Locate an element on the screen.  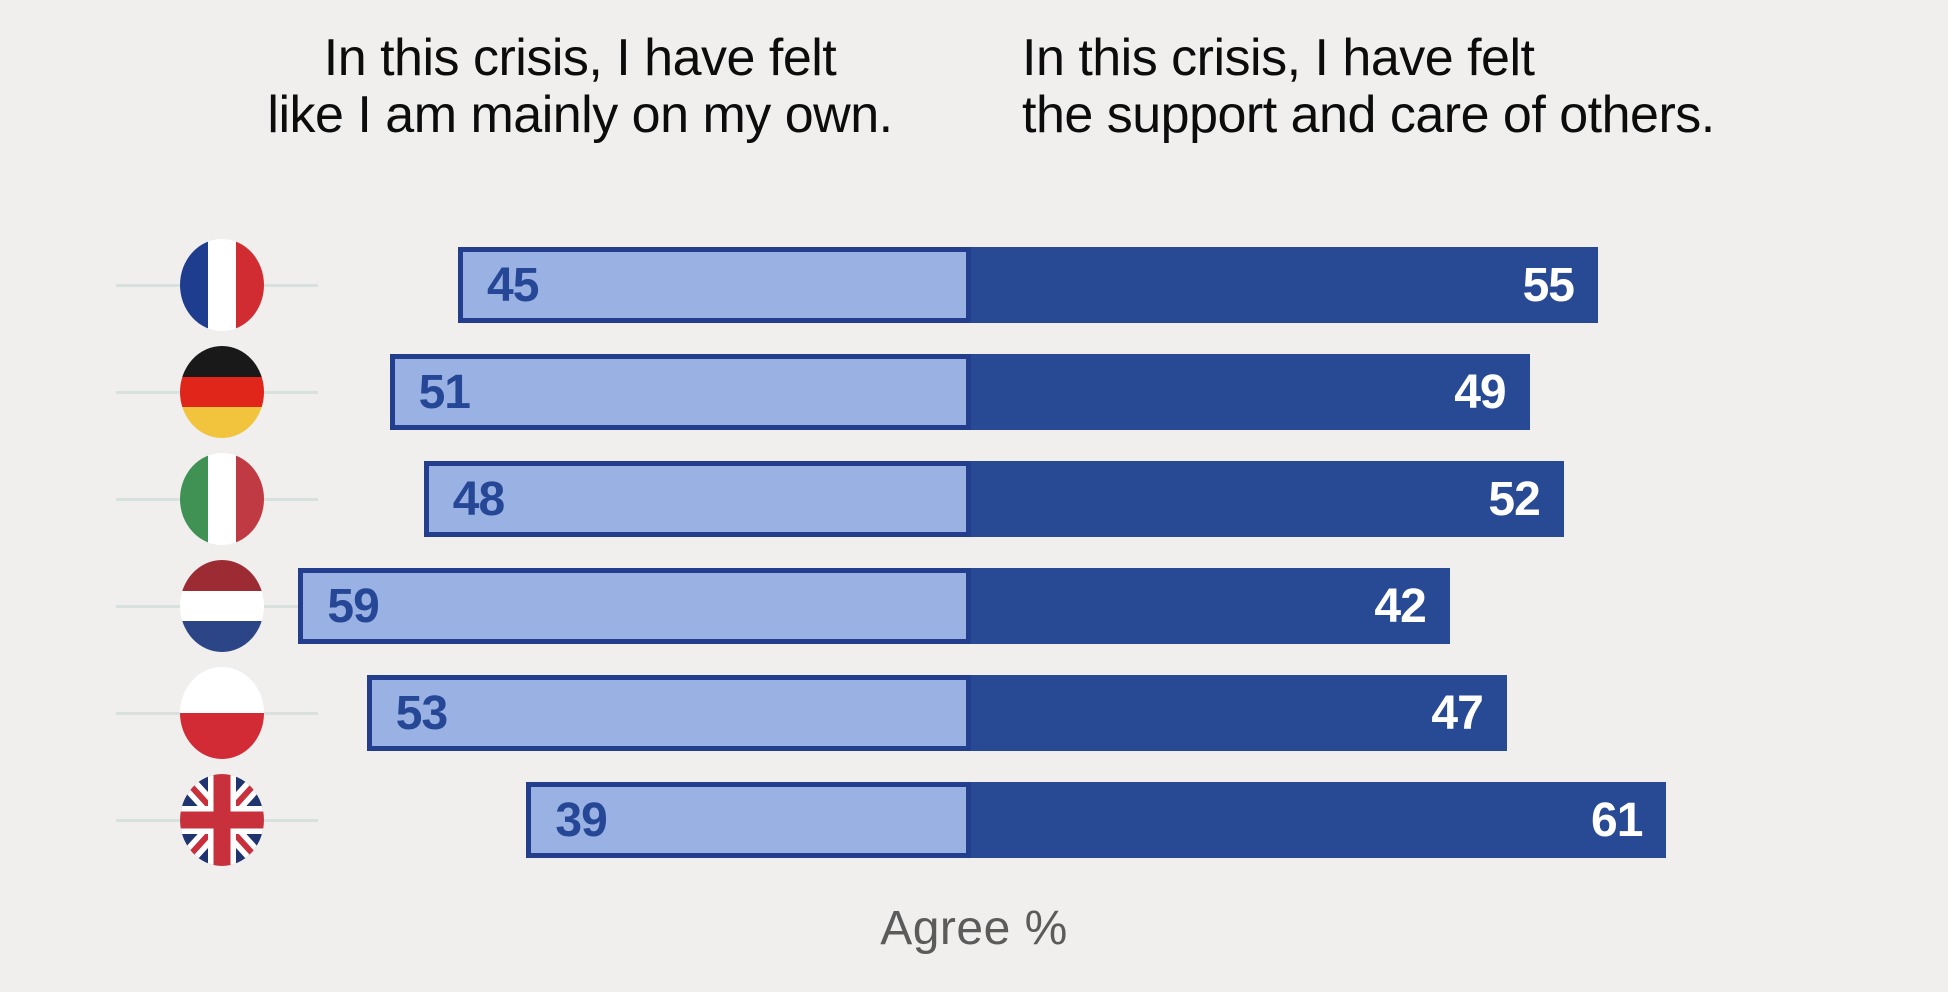
netherlands-flag-icon is located at coordinates (222, 606).